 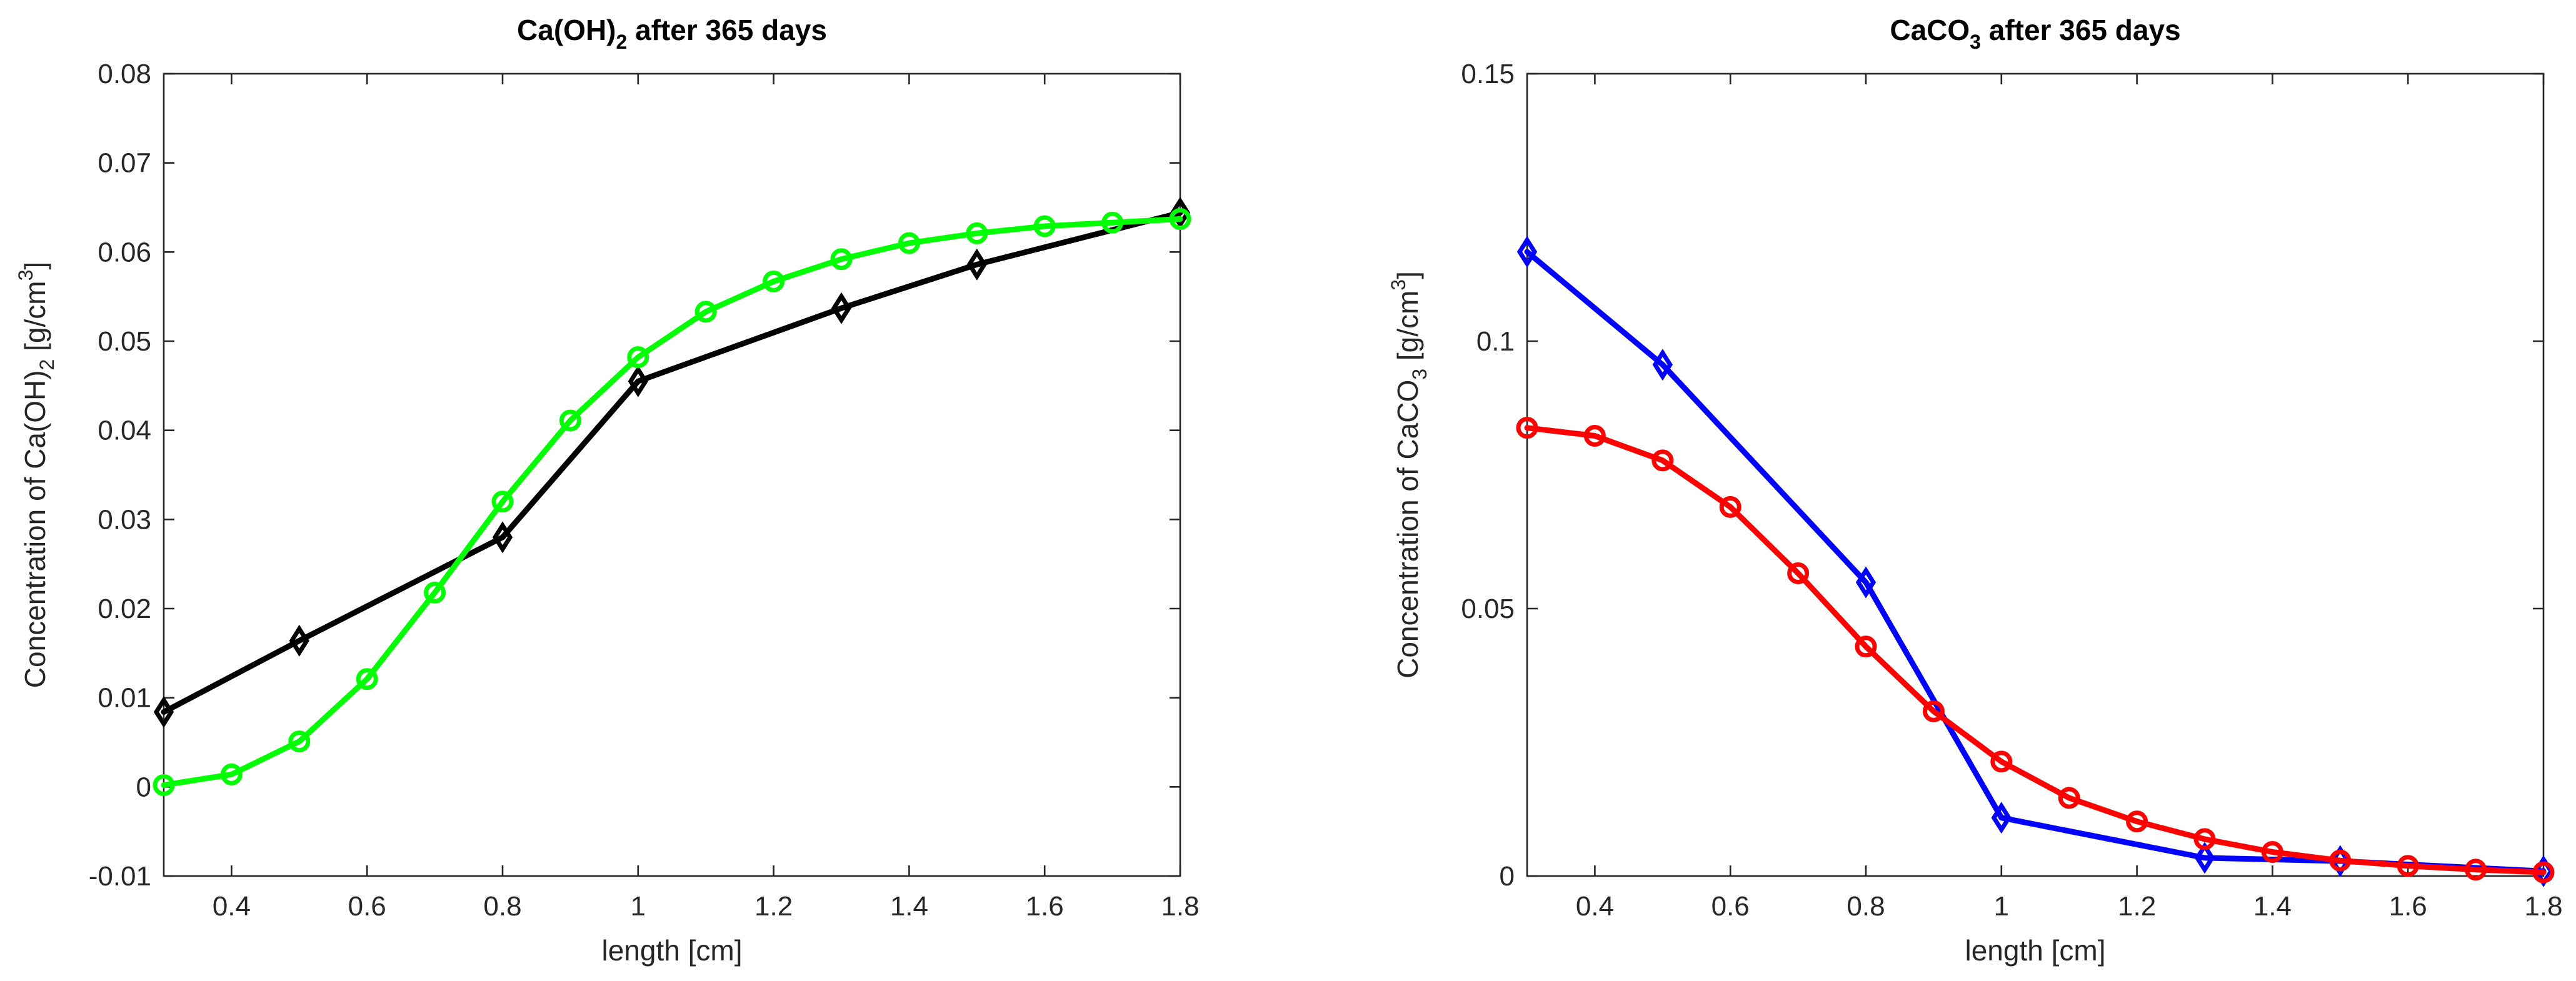 What do you see at coordinates (1495, 341) in the screenshot?
I see `y-tick-label: 0.1` at bounding box center [1495, 341].